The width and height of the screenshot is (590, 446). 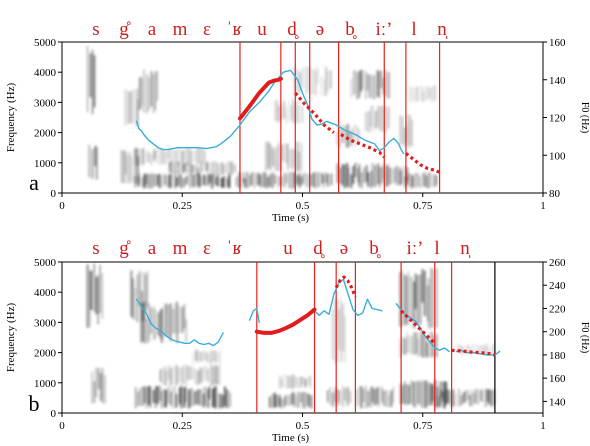 I want to click on y2-tick-label: 240, so click(x=557, y=286).